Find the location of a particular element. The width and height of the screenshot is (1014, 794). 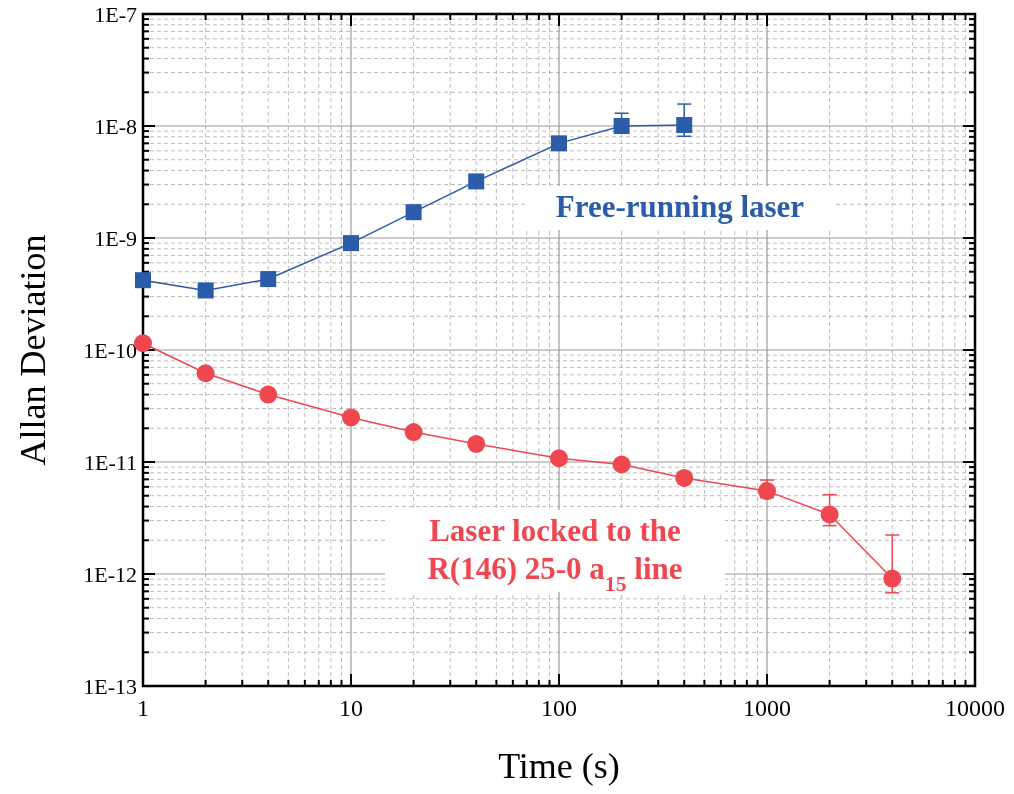

series-label: Laser locked to the R(146) 25-0 a$_{15}$ line is located at coordinates (555, 554).